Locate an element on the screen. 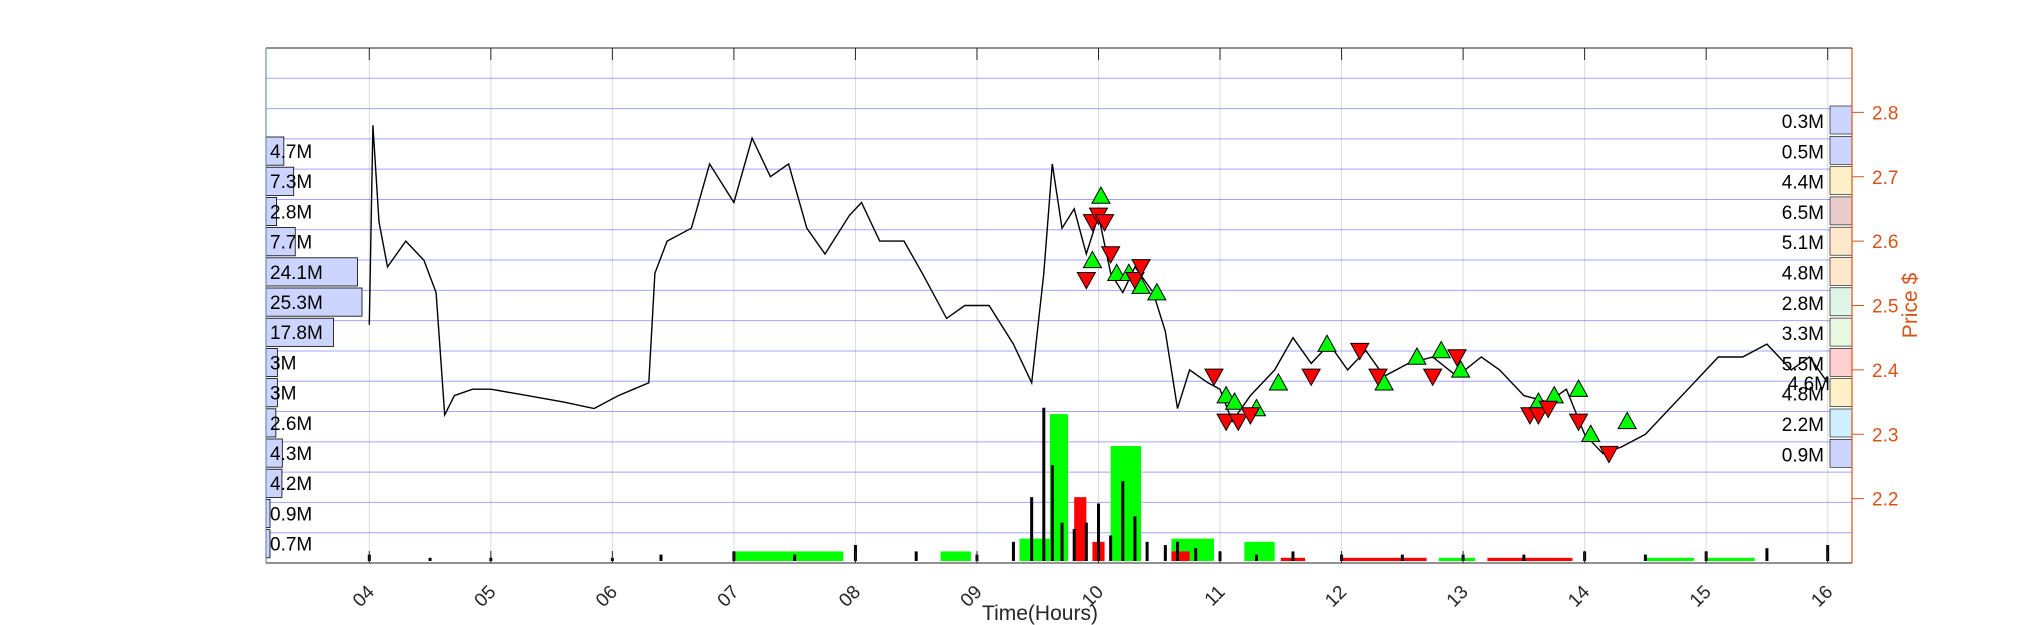 The image size is (2031, 625). right-profile-label: 0.3M is located at coordinates (1803, 122).